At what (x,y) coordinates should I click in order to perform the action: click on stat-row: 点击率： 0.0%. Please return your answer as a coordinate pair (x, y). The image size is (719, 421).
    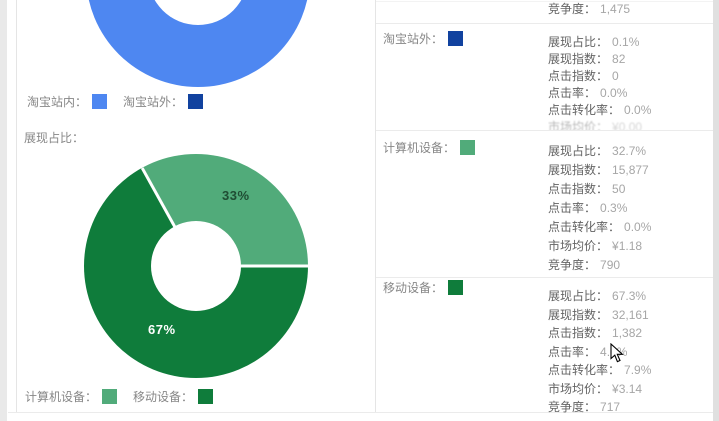
    Looking at the image, I should click on (599, 93).